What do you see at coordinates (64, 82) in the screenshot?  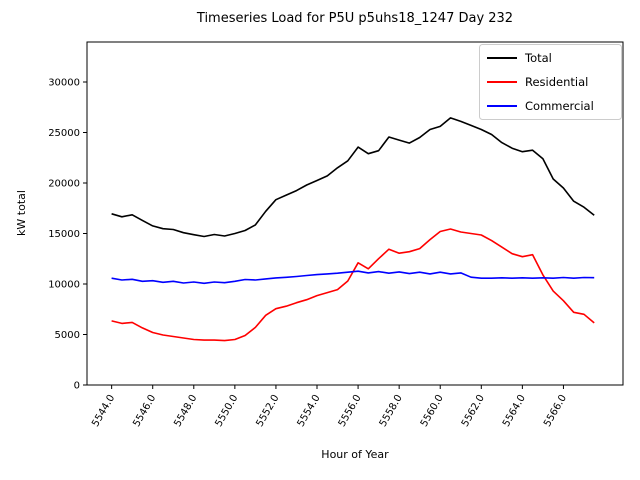 I see `y-tick-label: 30000` at bounding box center [64, 82].